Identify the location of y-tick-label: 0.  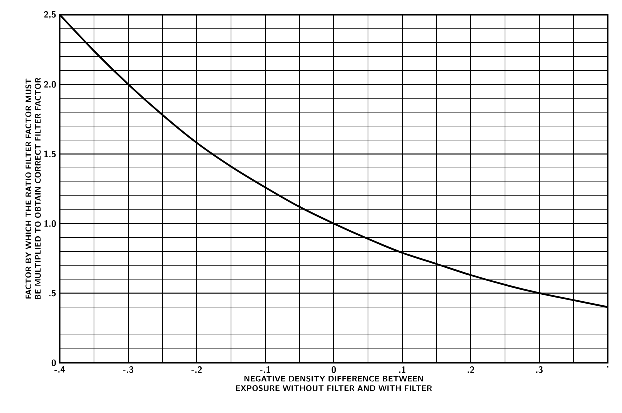
(54, 363).